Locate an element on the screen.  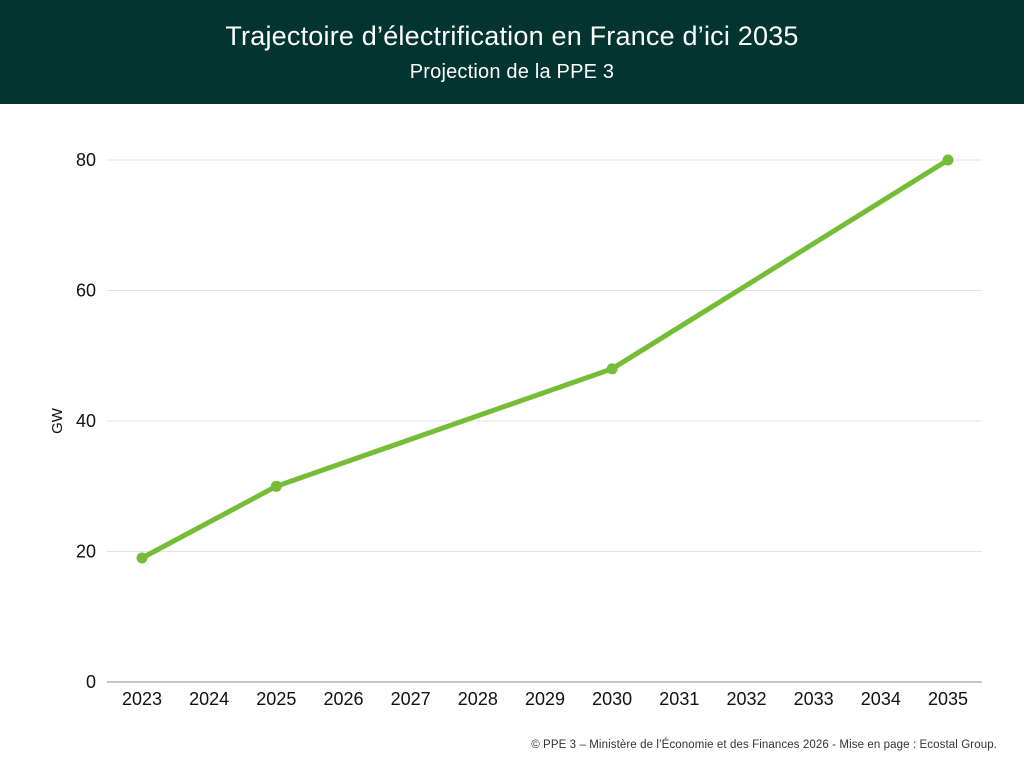
data-point-2023 is located at coordinates (142, 558).